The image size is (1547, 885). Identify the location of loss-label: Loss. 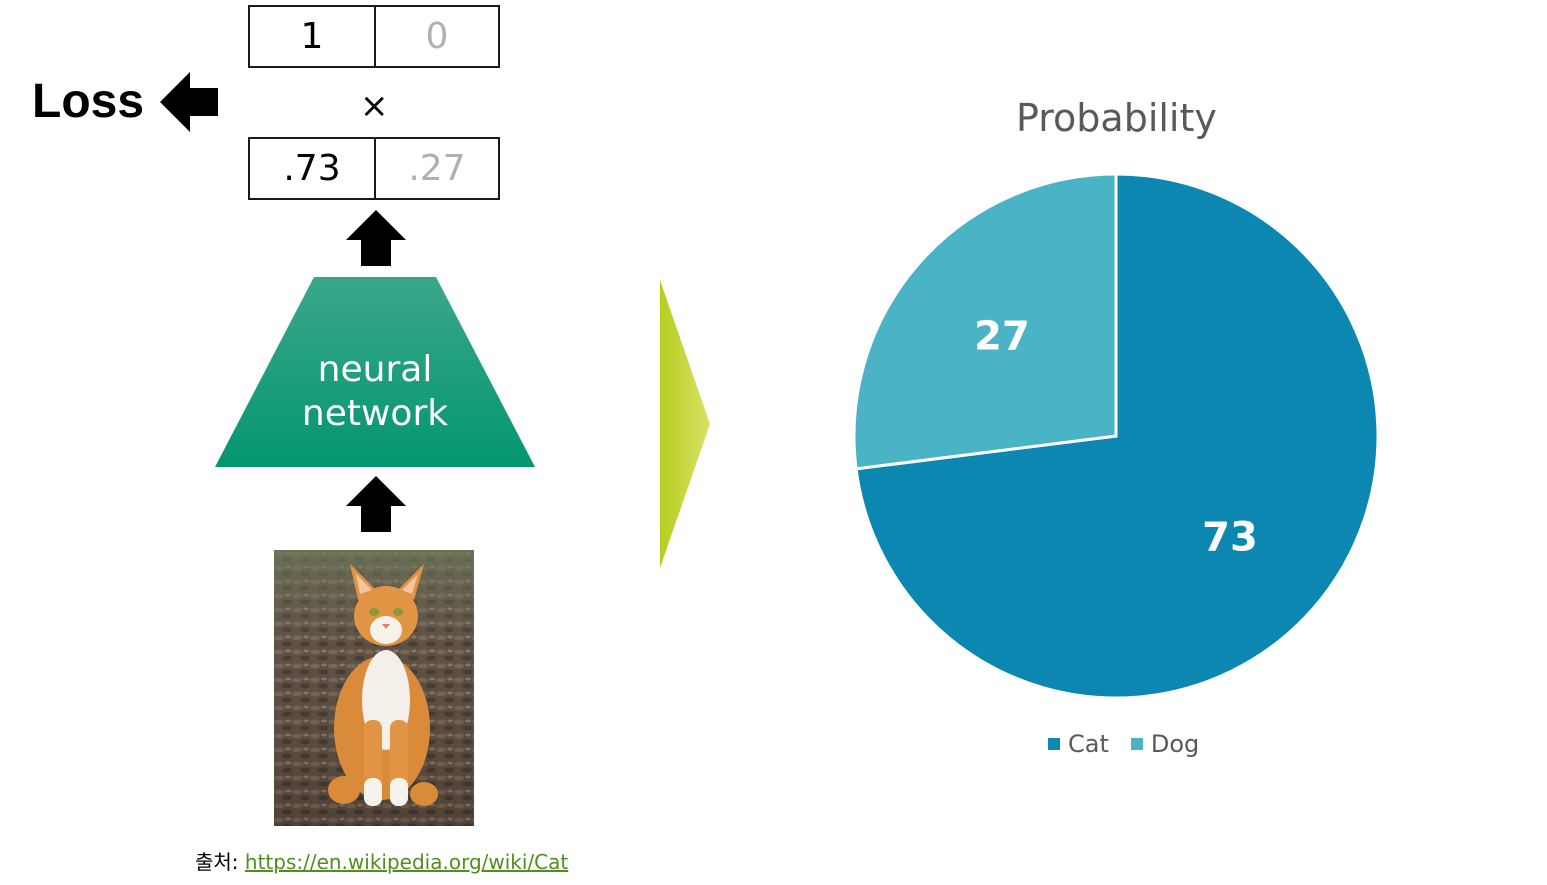
(88, 101).